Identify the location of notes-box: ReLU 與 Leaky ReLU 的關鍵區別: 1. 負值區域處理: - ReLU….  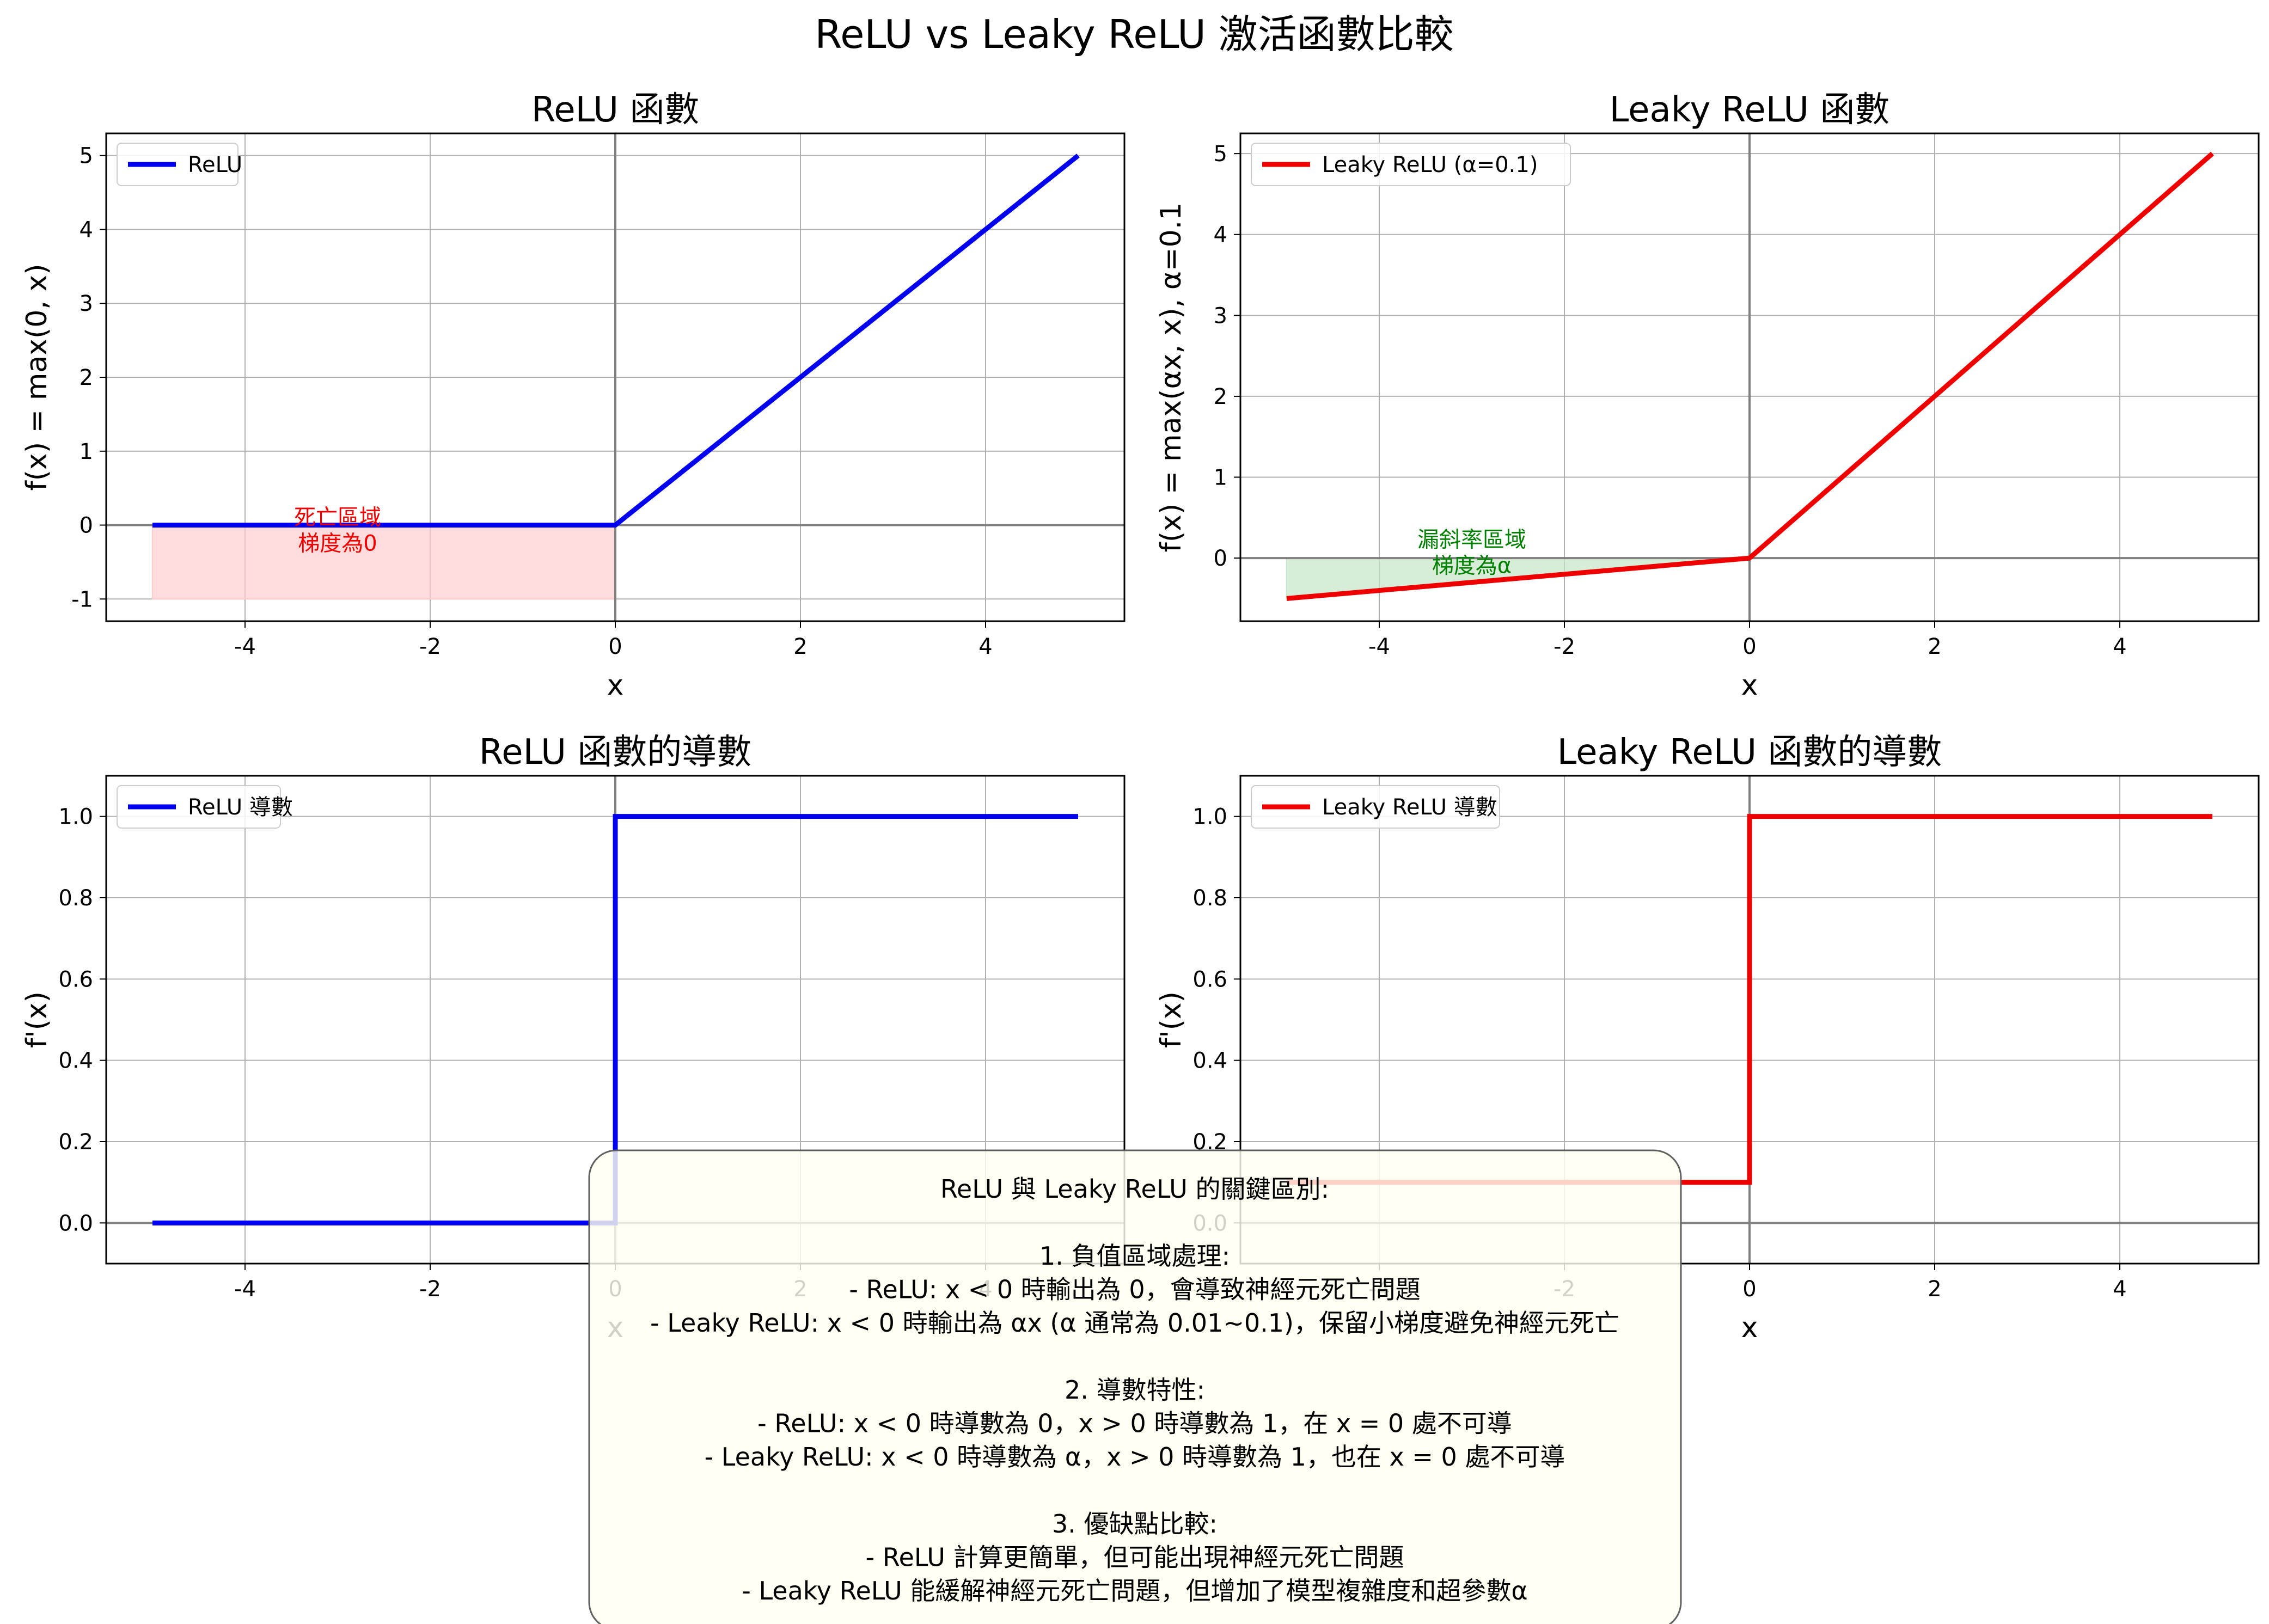
(1135, 1386).